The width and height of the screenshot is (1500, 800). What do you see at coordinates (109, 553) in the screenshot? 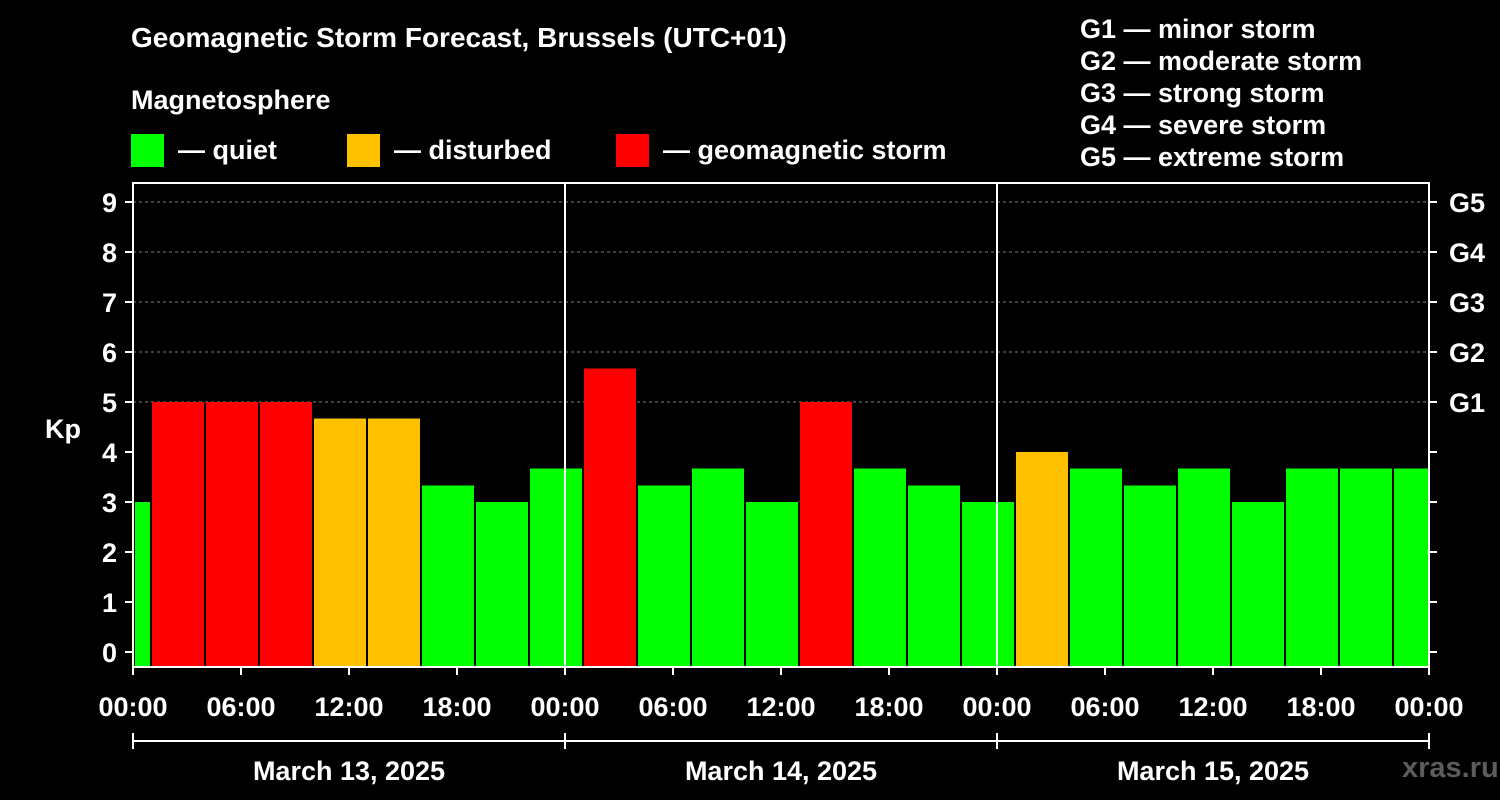
I see `y-tick-label: 2` at bounding box center [109, 553].